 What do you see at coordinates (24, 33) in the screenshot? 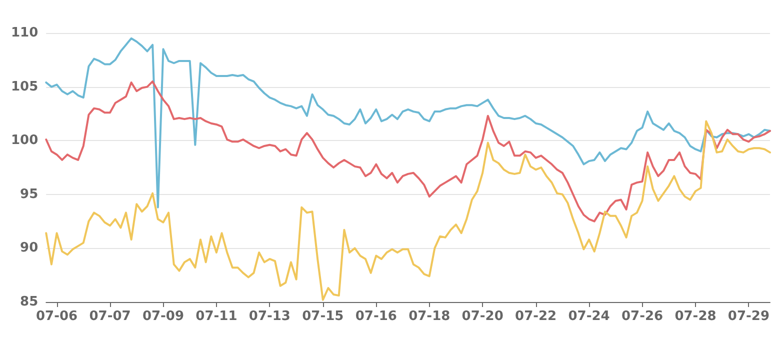
I see `y-tick-label: 110` at bounding box center [24, 33].